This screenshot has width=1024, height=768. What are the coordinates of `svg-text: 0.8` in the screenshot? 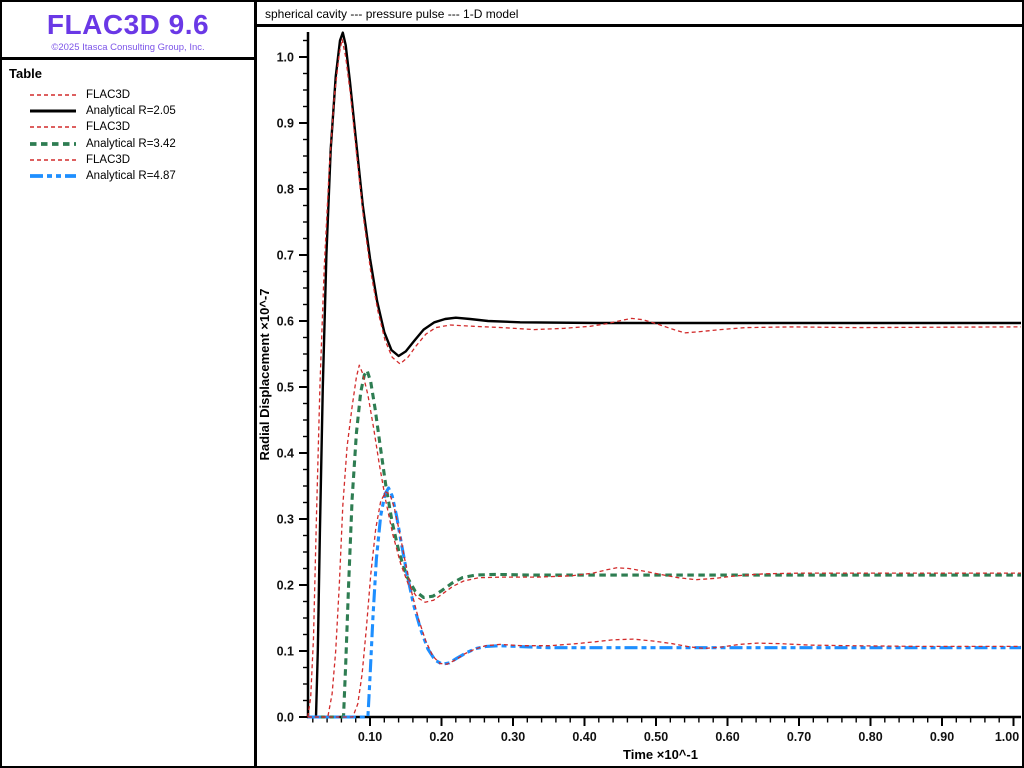 It's located at (285, 189).